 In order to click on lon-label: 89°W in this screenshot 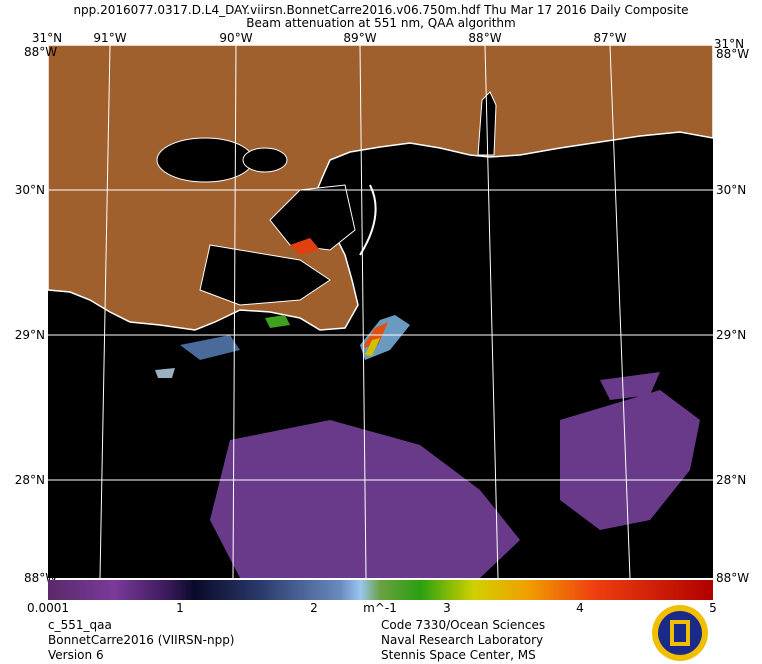, I will do `click(359, 38)`.